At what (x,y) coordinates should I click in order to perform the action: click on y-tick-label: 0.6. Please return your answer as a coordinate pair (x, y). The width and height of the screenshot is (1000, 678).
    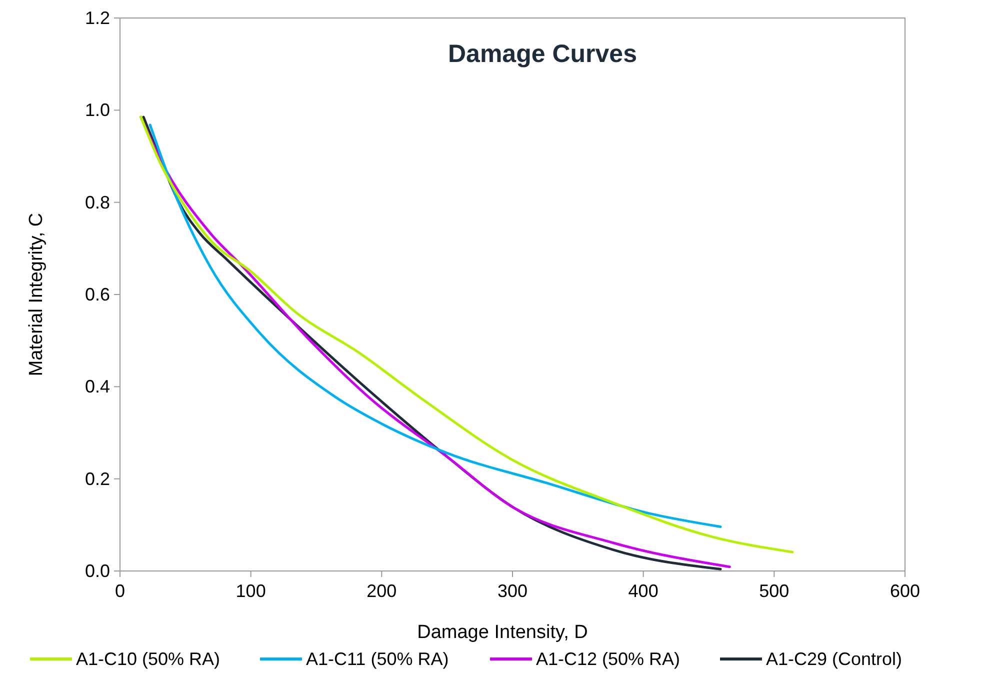
    Looking at the image, I should click on (97, 294).